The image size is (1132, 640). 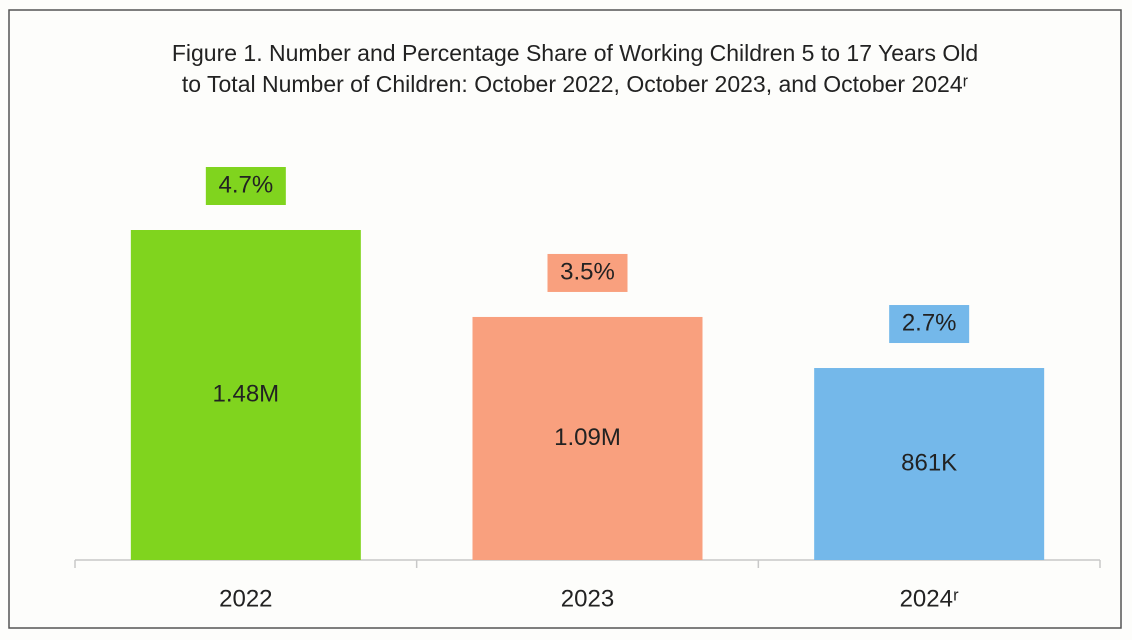 What do you see at coordinates (929, 598) in the screenshot?
I see `x-tick-label: 2024ʳ` at bounding box center [929, 598].